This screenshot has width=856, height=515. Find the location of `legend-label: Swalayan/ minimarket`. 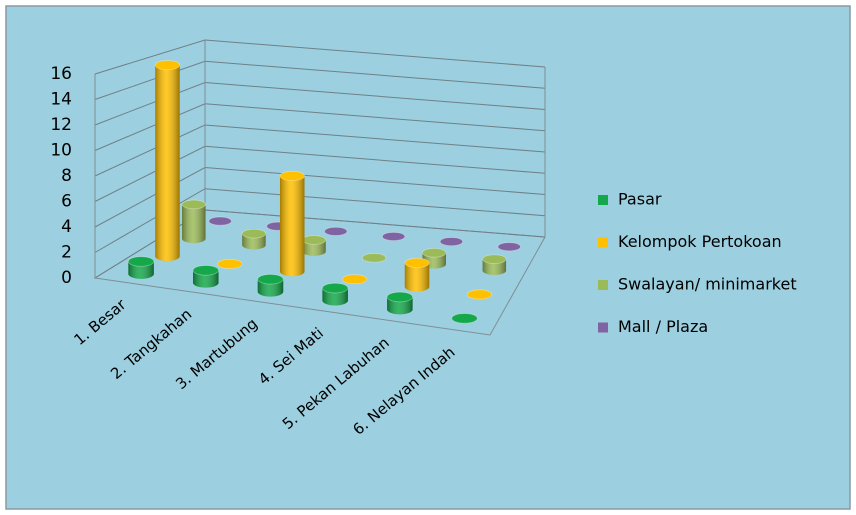

legend-label: Swalayan/ minimarket is located at coordinates (707, 284).